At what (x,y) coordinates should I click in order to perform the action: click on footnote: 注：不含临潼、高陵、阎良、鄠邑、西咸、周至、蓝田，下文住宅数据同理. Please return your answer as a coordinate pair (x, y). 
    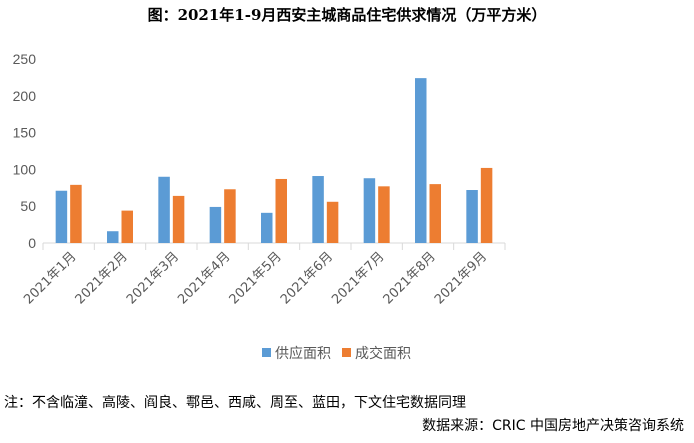
    Looking at the image, I should click on (235, 403).